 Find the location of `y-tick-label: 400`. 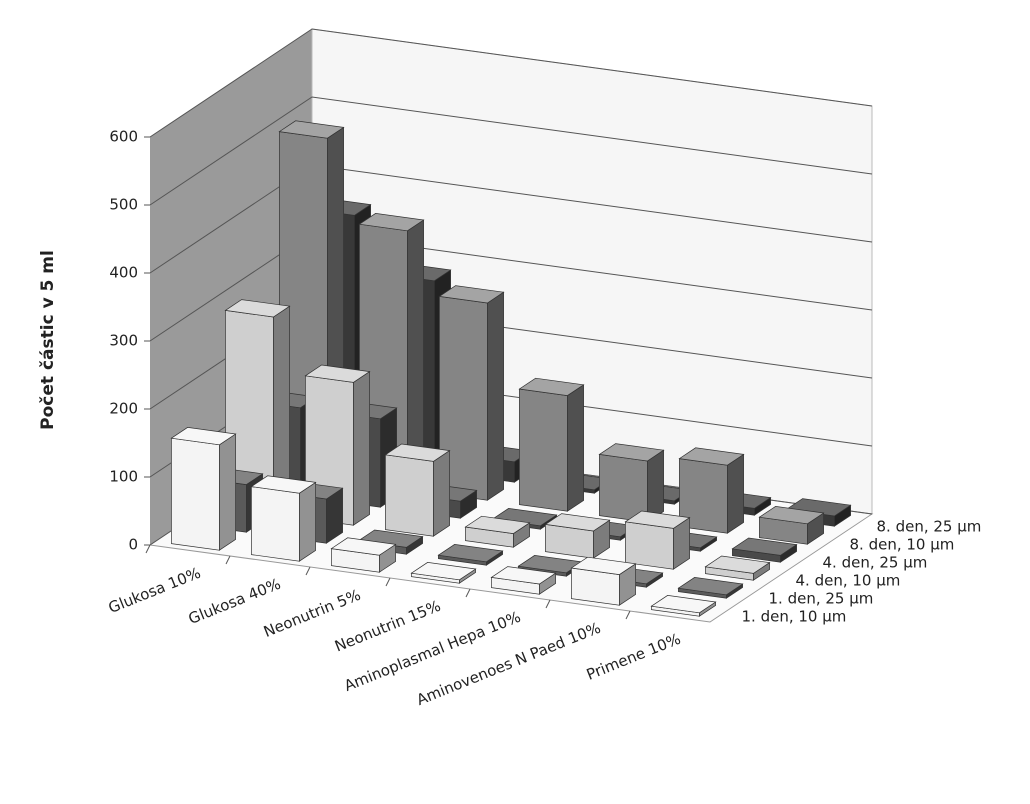

y-tick-label: 400 is located at coordinates (123, 273).